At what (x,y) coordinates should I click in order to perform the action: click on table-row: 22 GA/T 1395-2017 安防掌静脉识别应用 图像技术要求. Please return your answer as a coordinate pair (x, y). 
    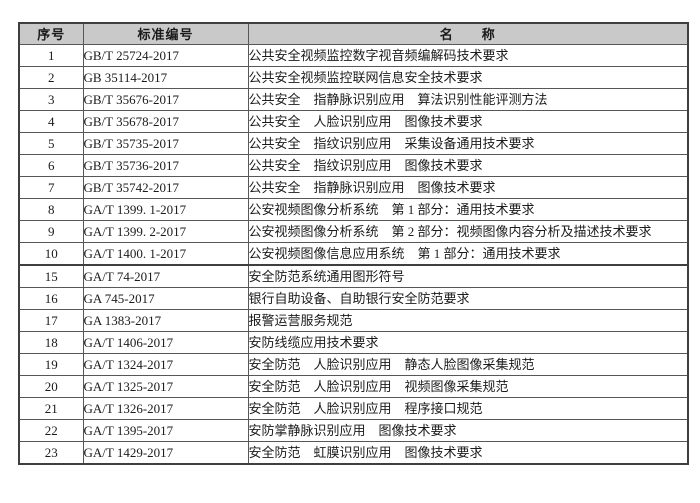
    Looking at the image, I should click on (353, 430).